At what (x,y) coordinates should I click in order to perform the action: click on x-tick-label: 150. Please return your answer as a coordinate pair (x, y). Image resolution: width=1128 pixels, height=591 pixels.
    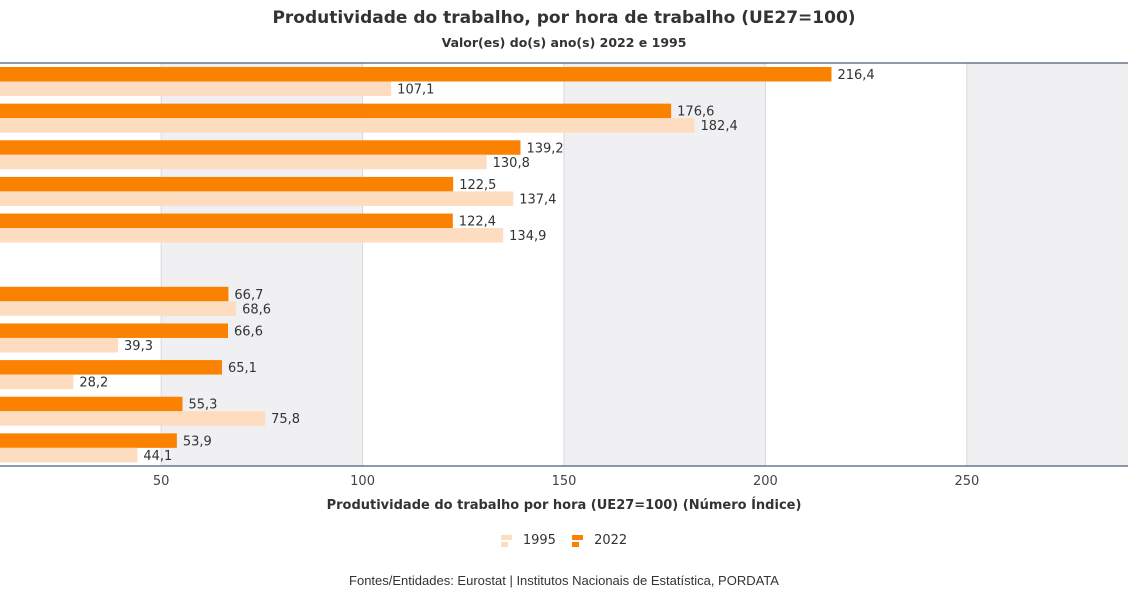
    Looking at the image, I should click on (564, 481).